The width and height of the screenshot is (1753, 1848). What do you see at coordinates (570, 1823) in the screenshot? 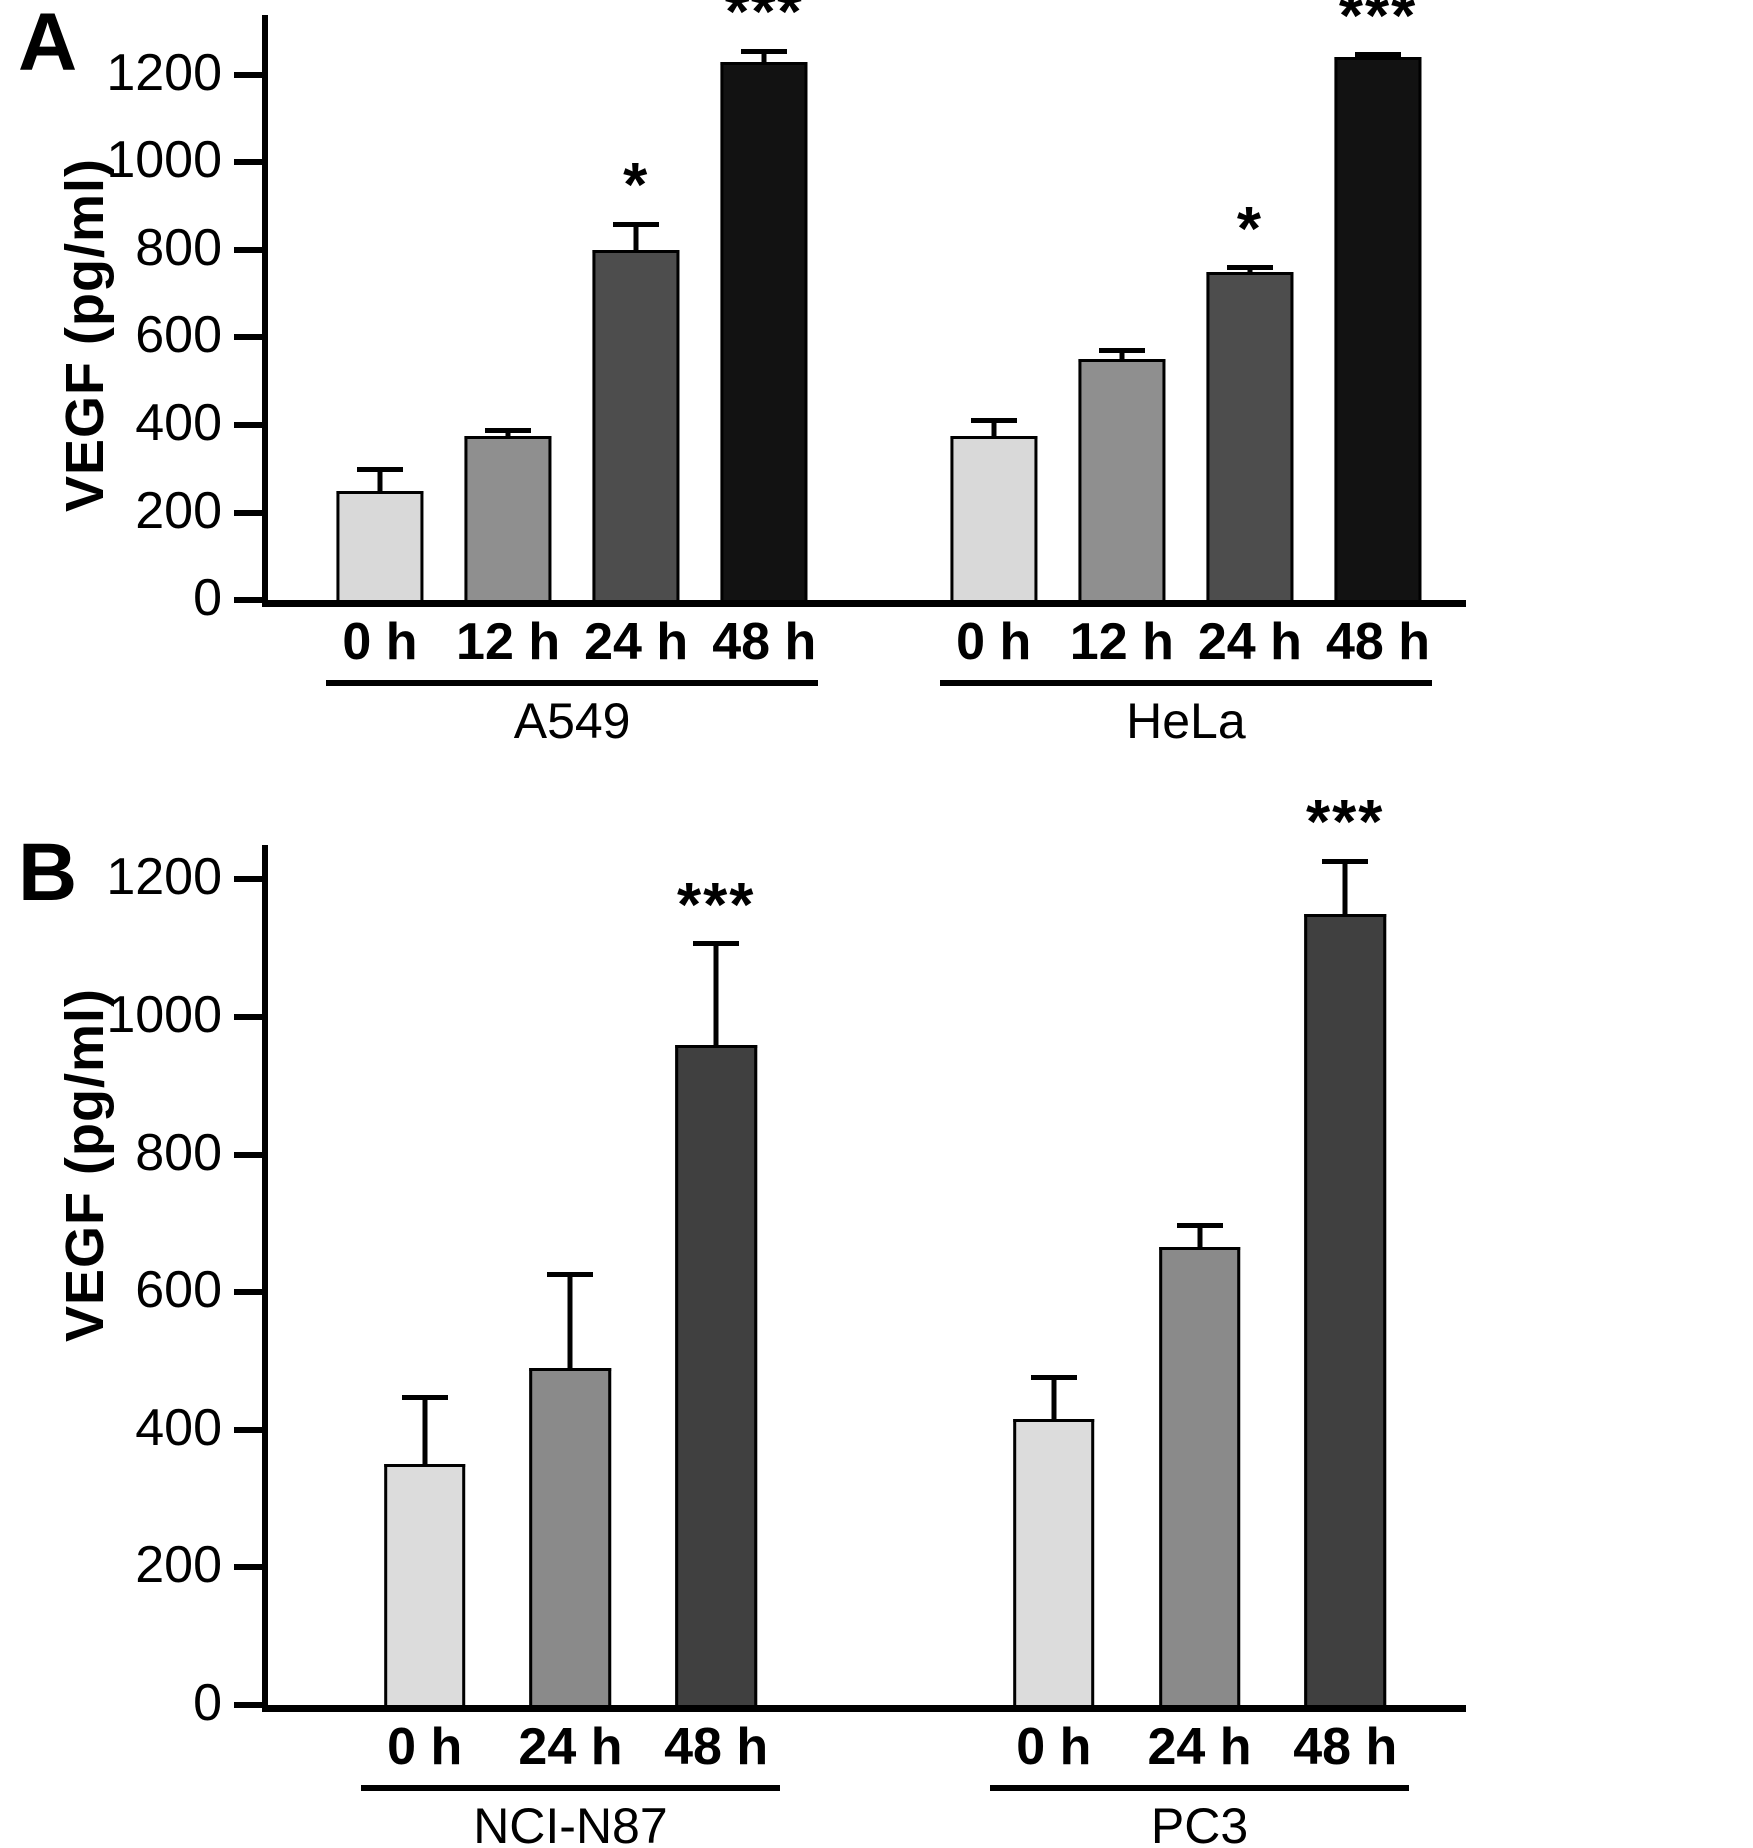
I see `group-label: NCI-N87` at bounding box center [570, 1823].